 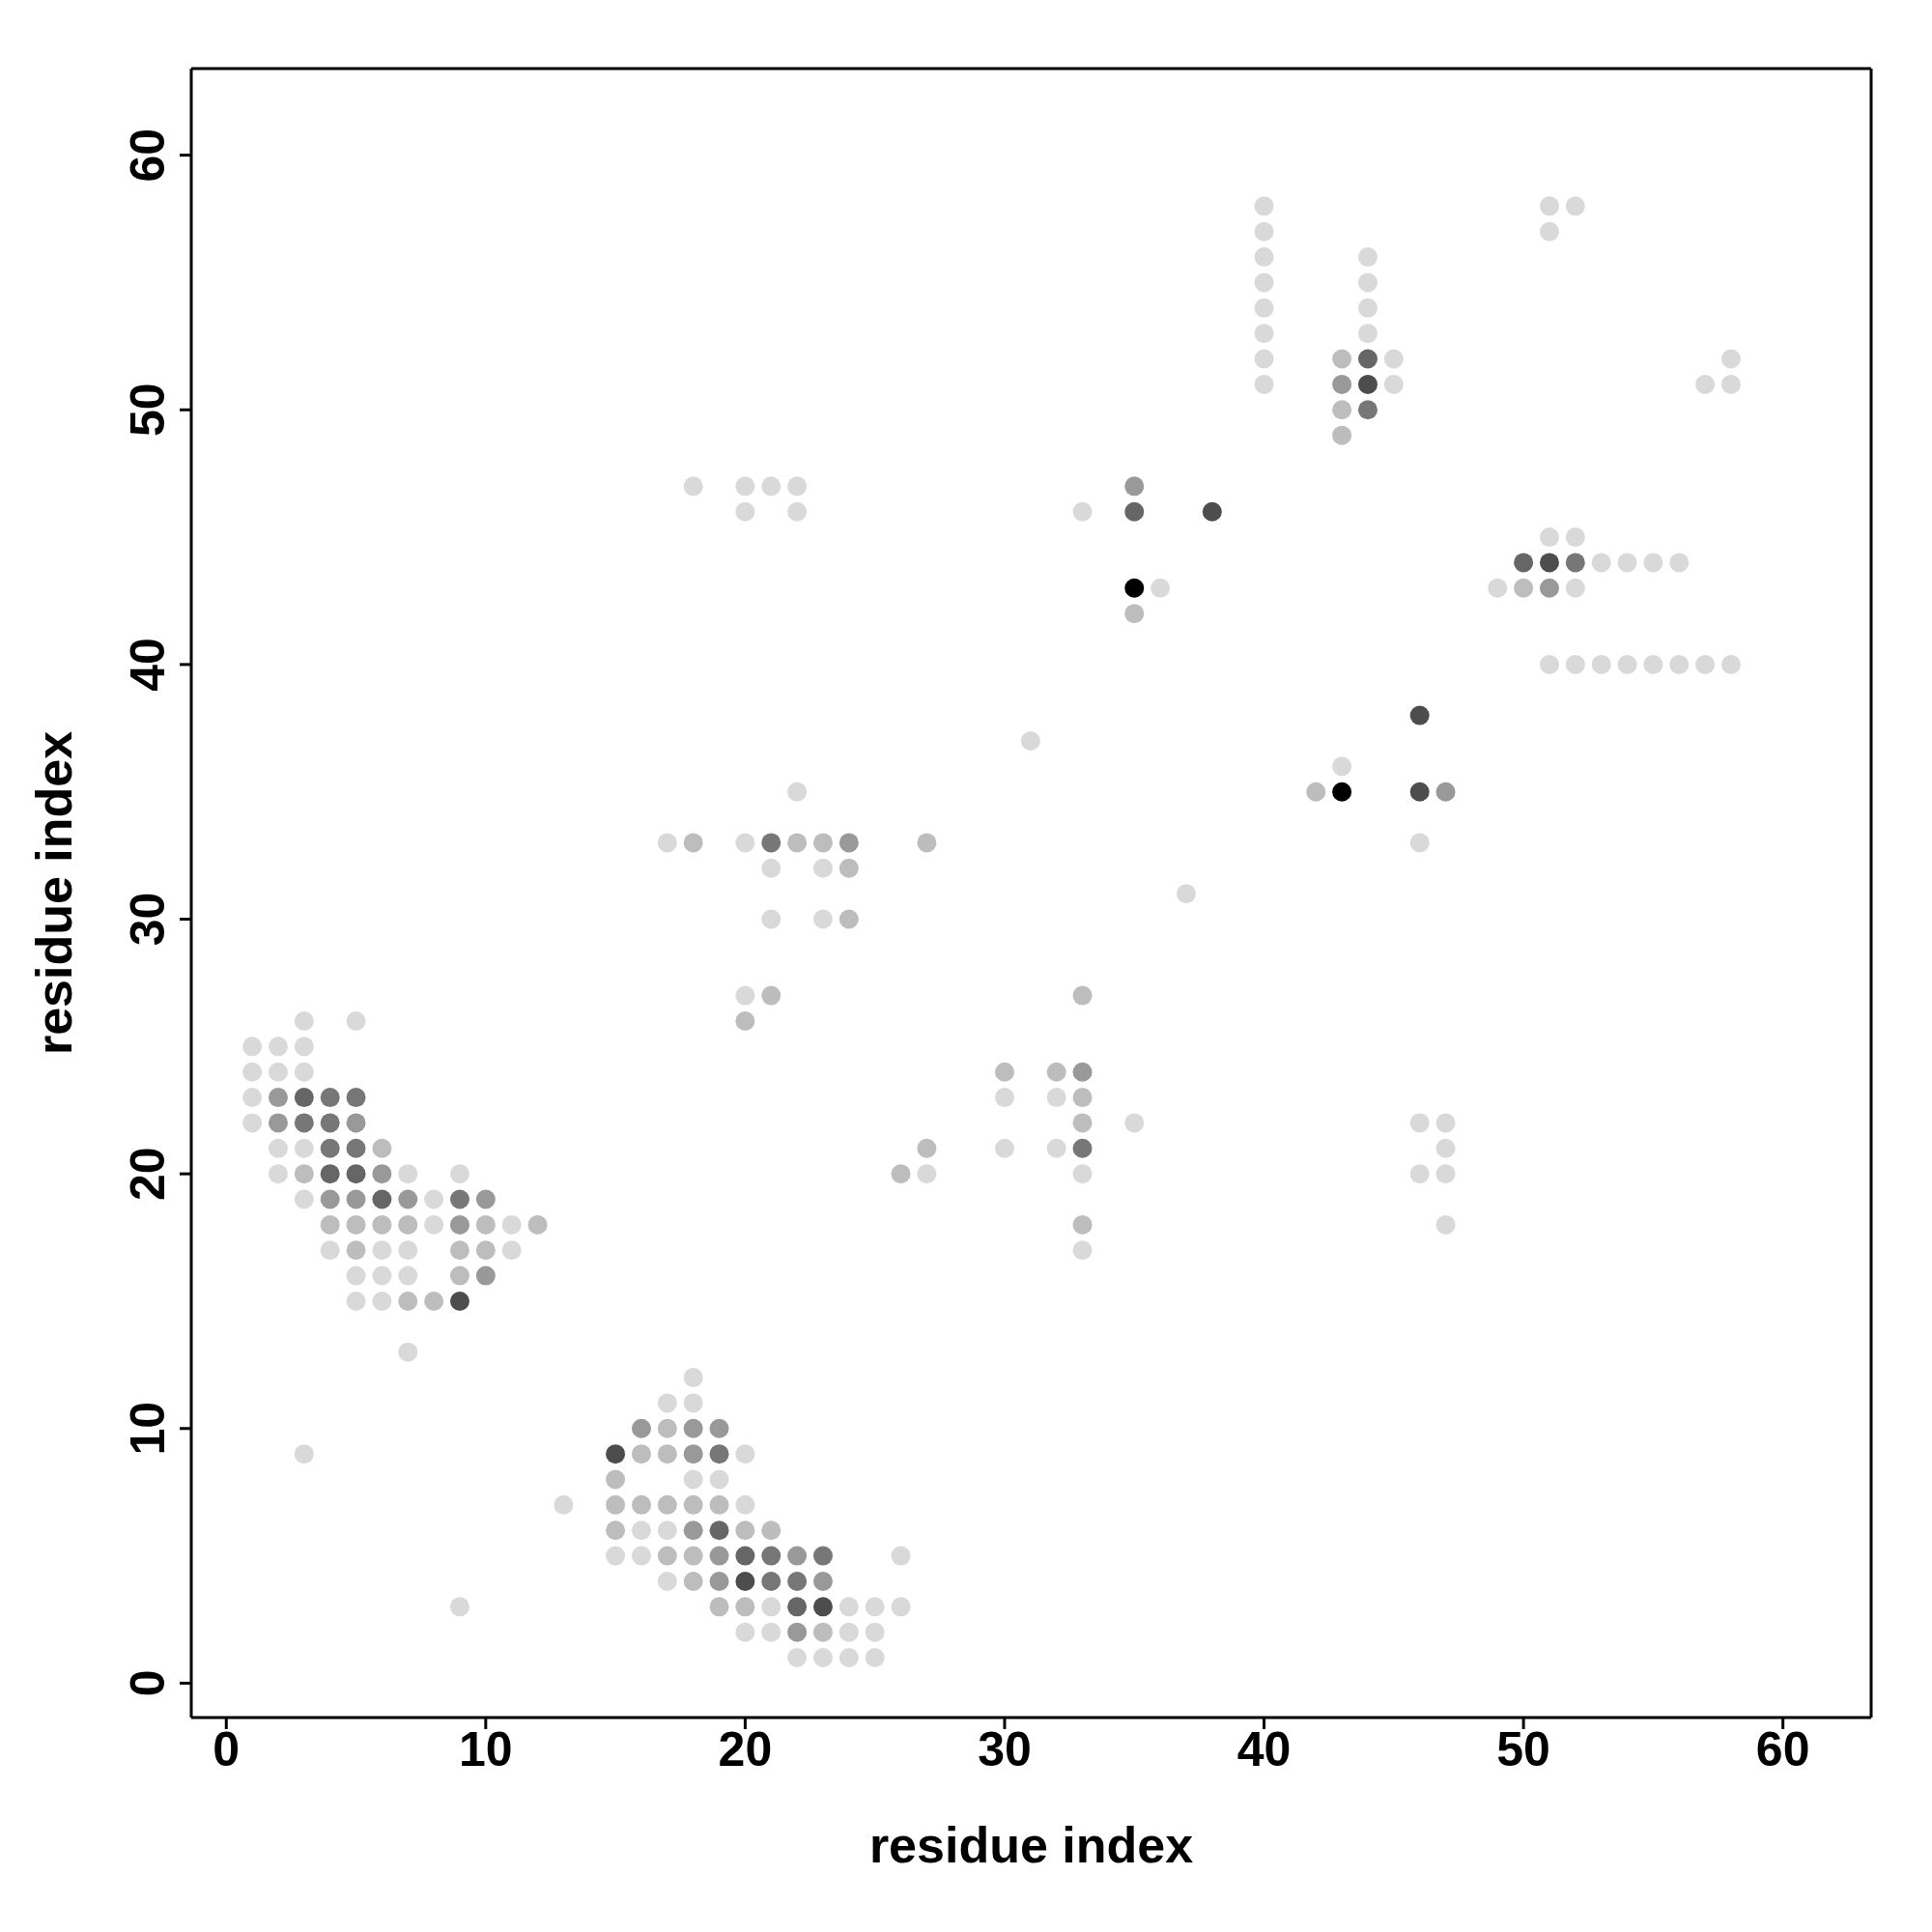 What do you see at coordinates (148, 919) in the screenshot?
I see `y-tick-label: 30` at bounding box center [148, 919].